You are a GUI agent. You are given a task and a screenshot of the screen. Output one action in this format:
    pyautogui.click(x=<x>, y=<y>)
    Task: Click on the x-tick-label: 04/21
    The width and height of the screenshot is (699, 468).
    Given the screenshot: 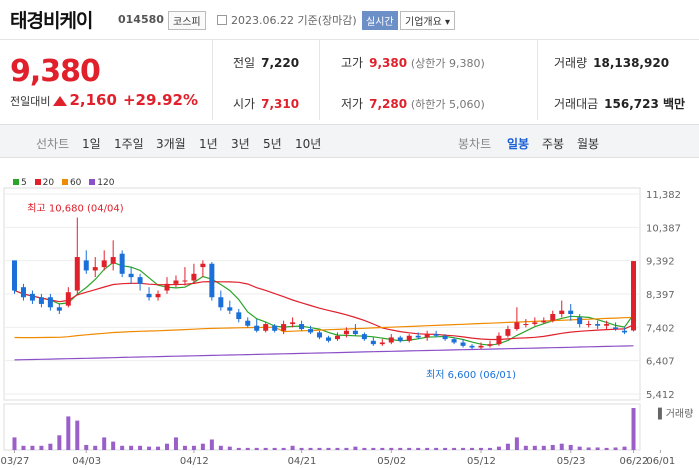 What is the action you would take?
    pyautogui.click(x=302, y=461)
    